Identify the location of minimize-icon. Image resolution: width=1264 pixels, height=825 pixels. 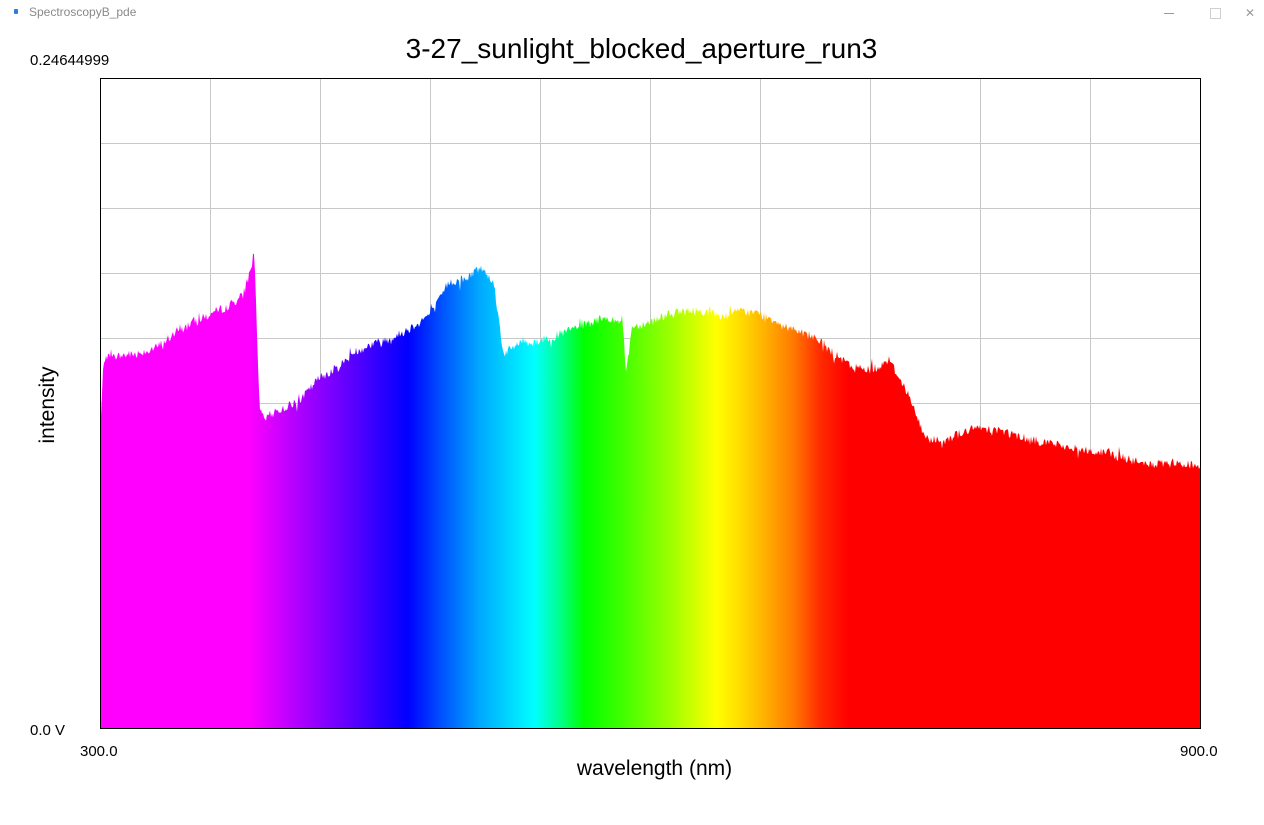
(1169, 13).